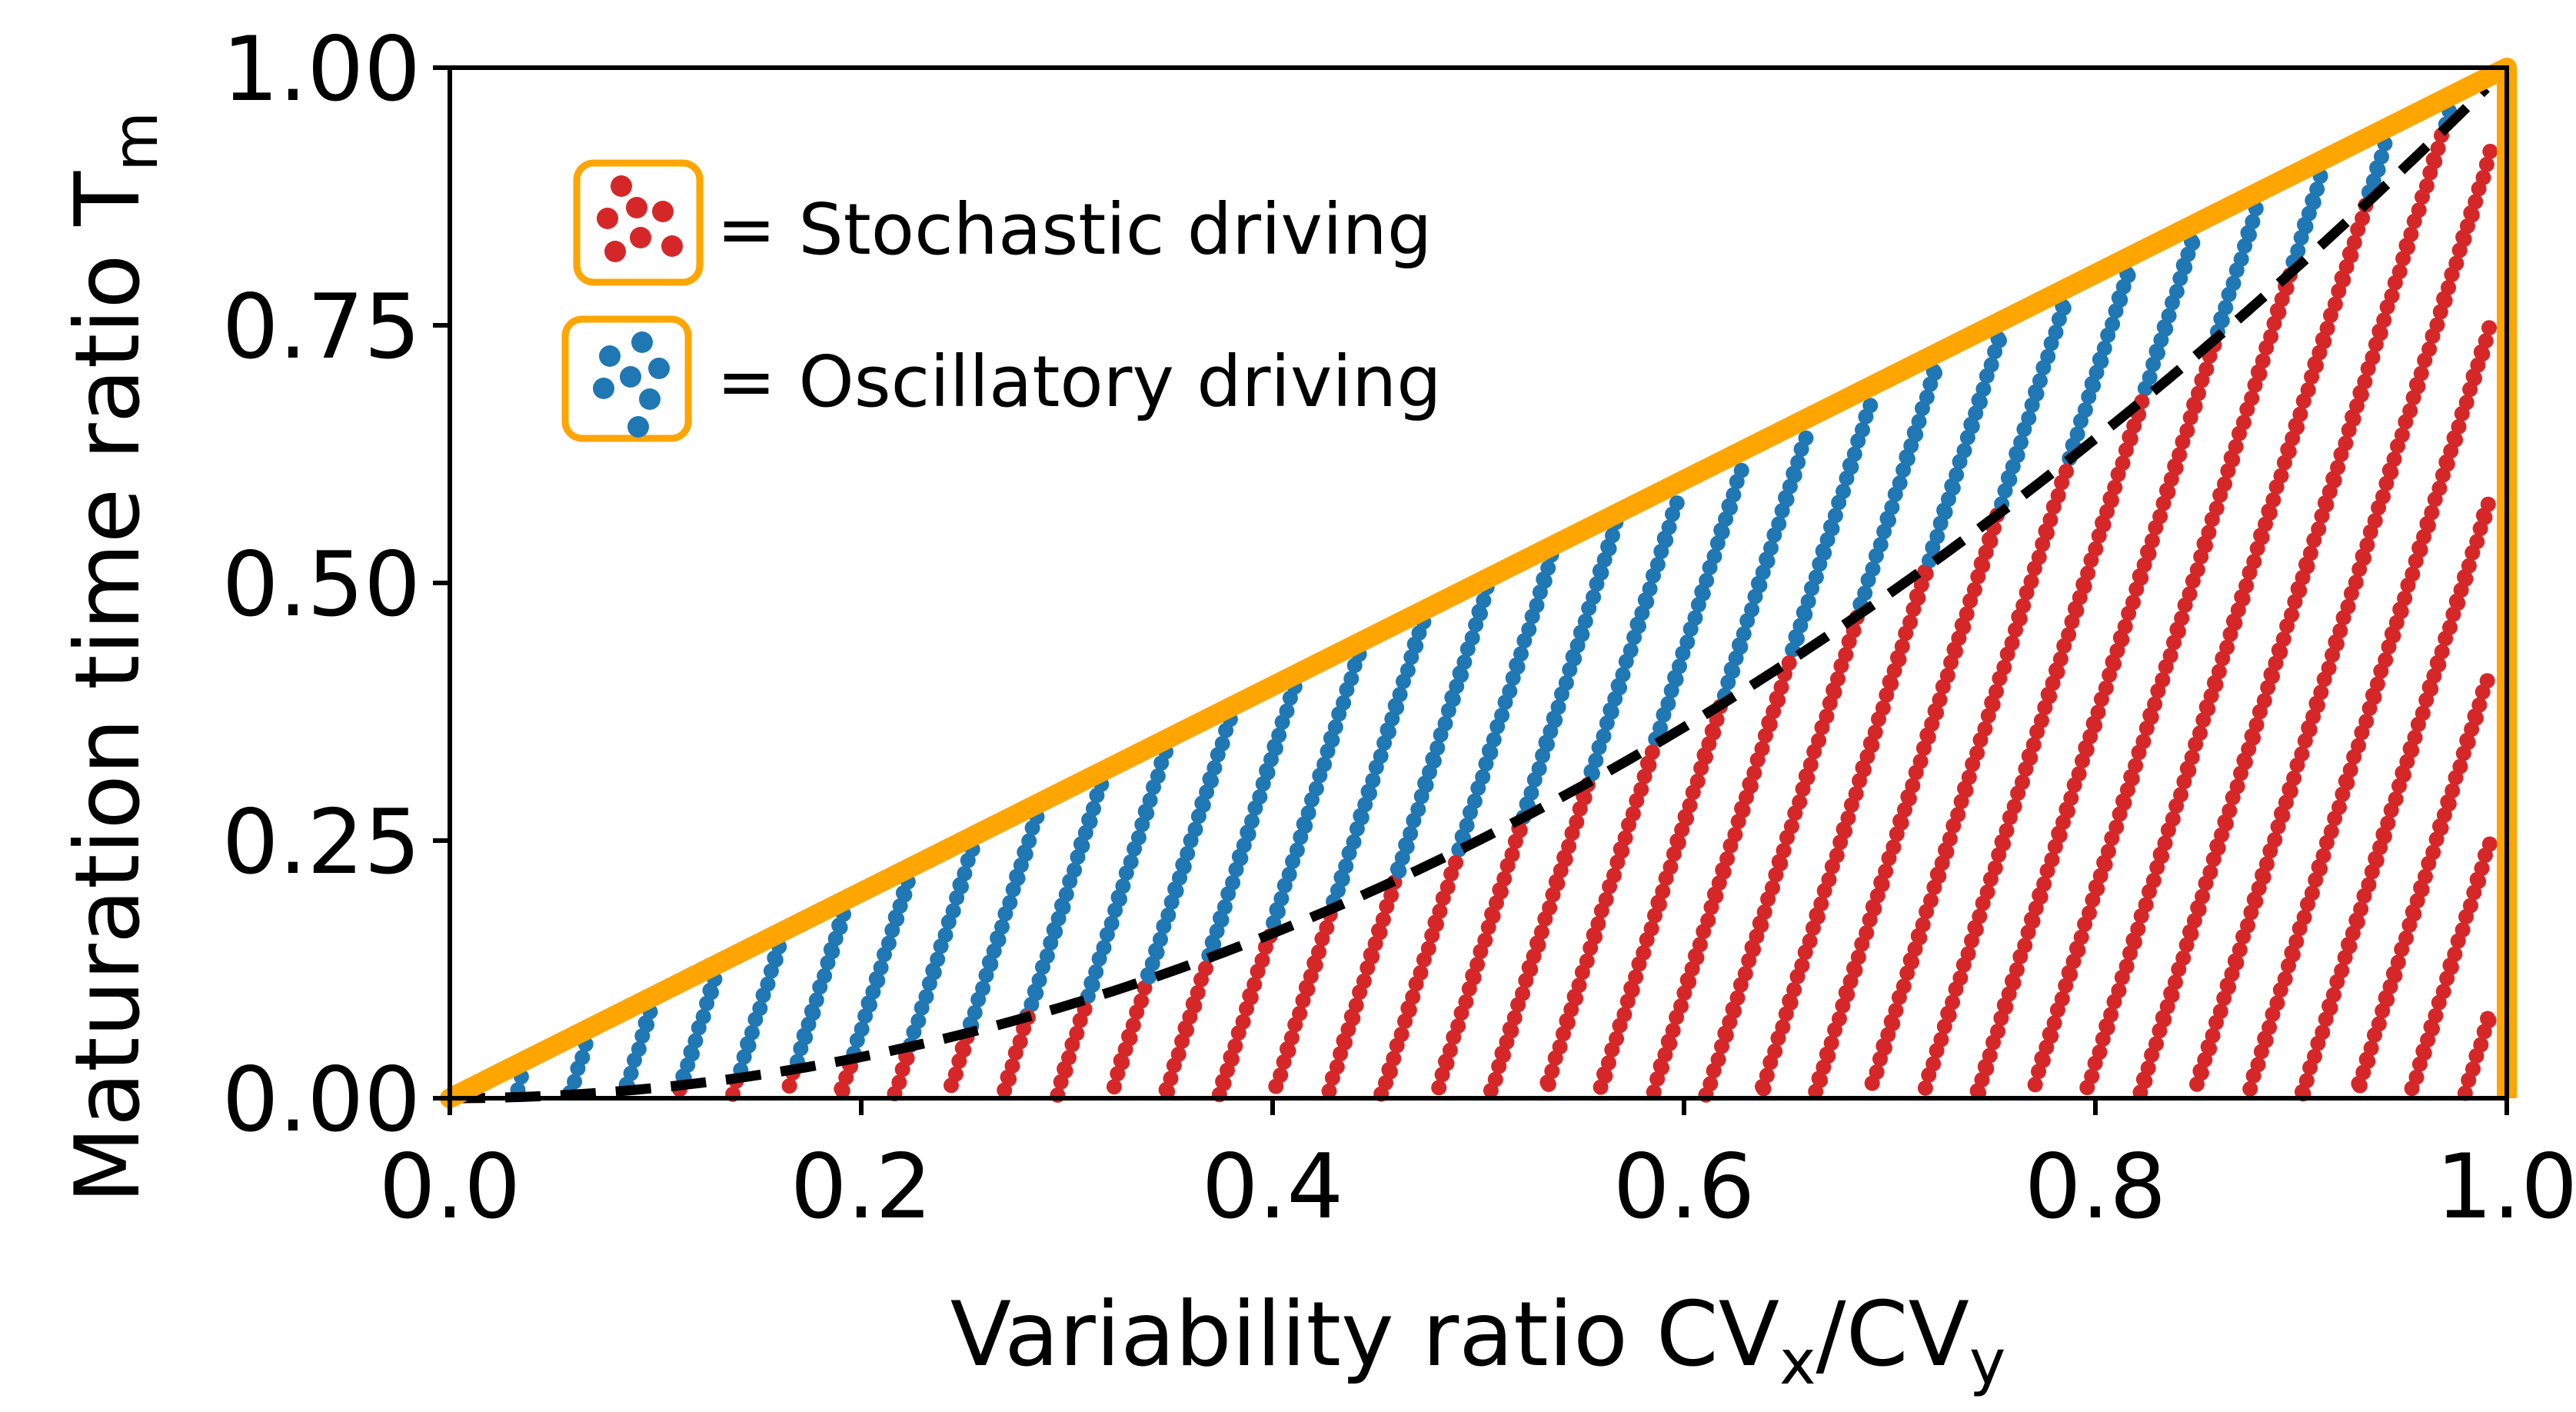 The height and width of the screenshot is (1412, 2576). What do you see at coordinates (861, 1187) in the screenshot?
I see `x-tick-label: 0.2` at bounding box center [861, 1187].